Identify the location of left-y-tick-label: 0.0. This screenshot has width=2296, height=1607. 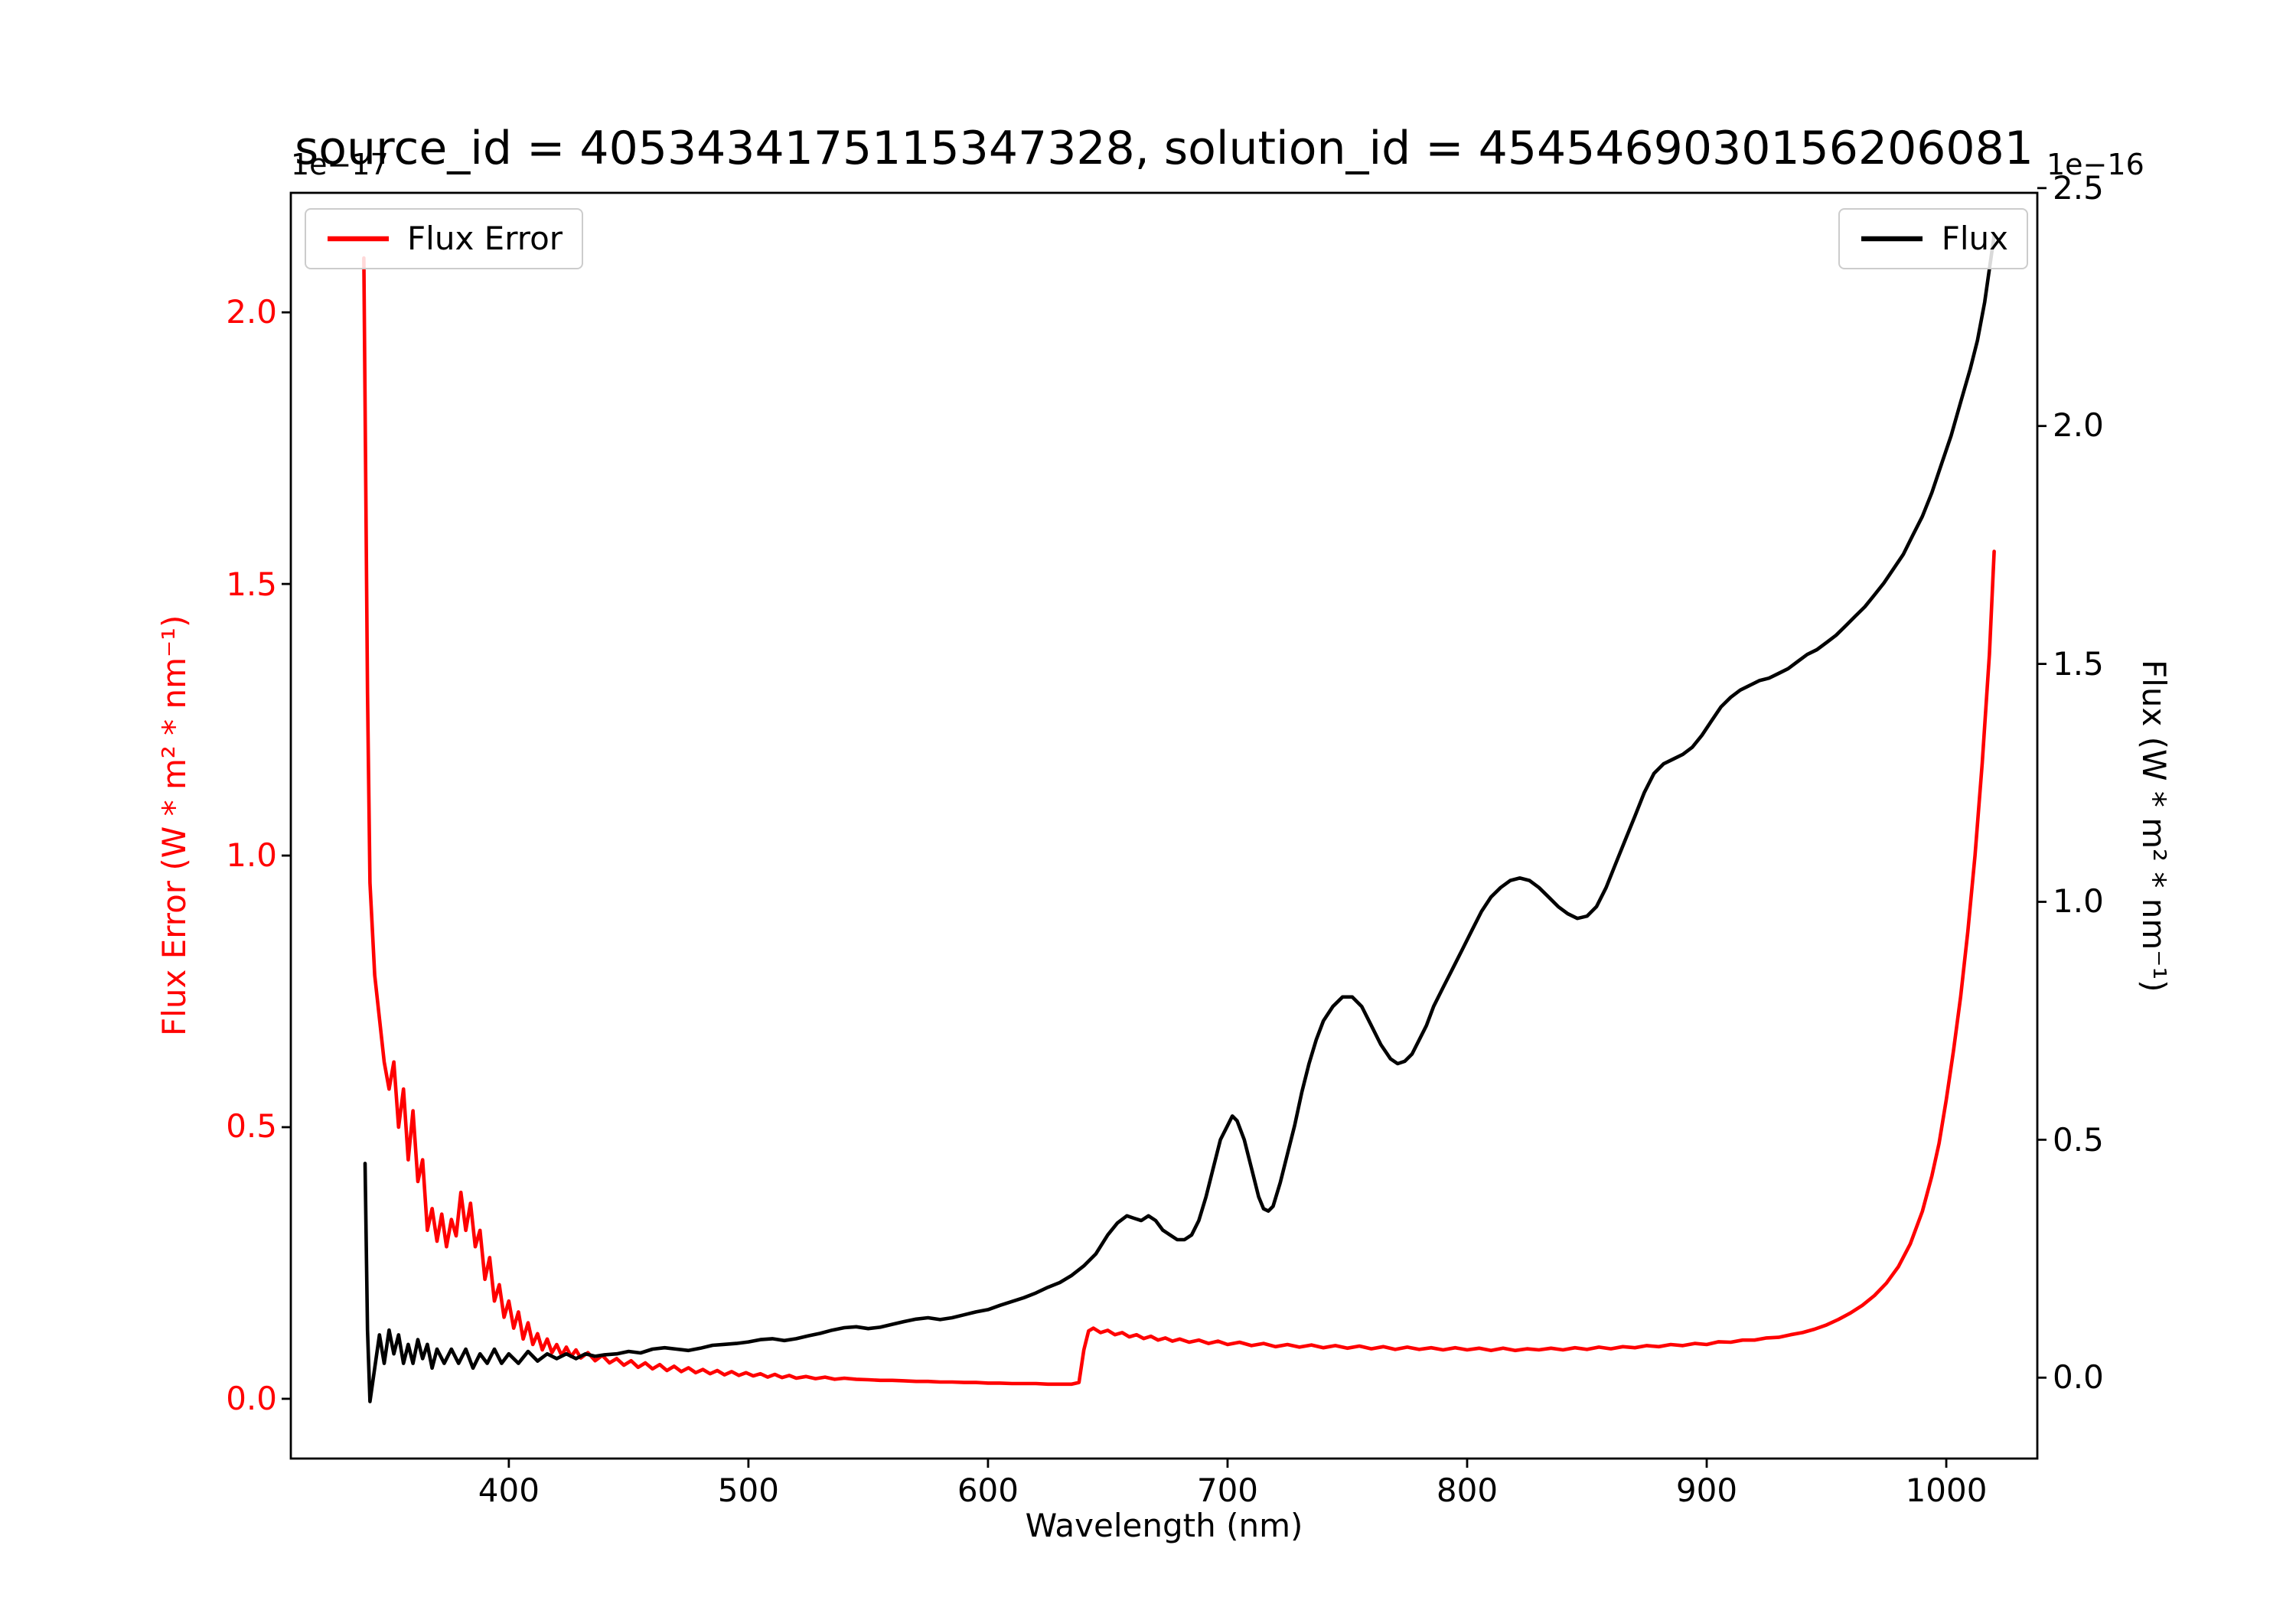
(251, 1398).